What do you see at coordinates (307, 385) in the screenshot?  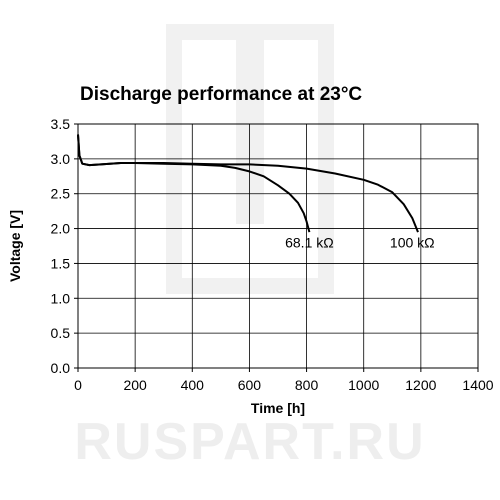 I see `x-tick-label: 800` at bounding box center [307, 385].